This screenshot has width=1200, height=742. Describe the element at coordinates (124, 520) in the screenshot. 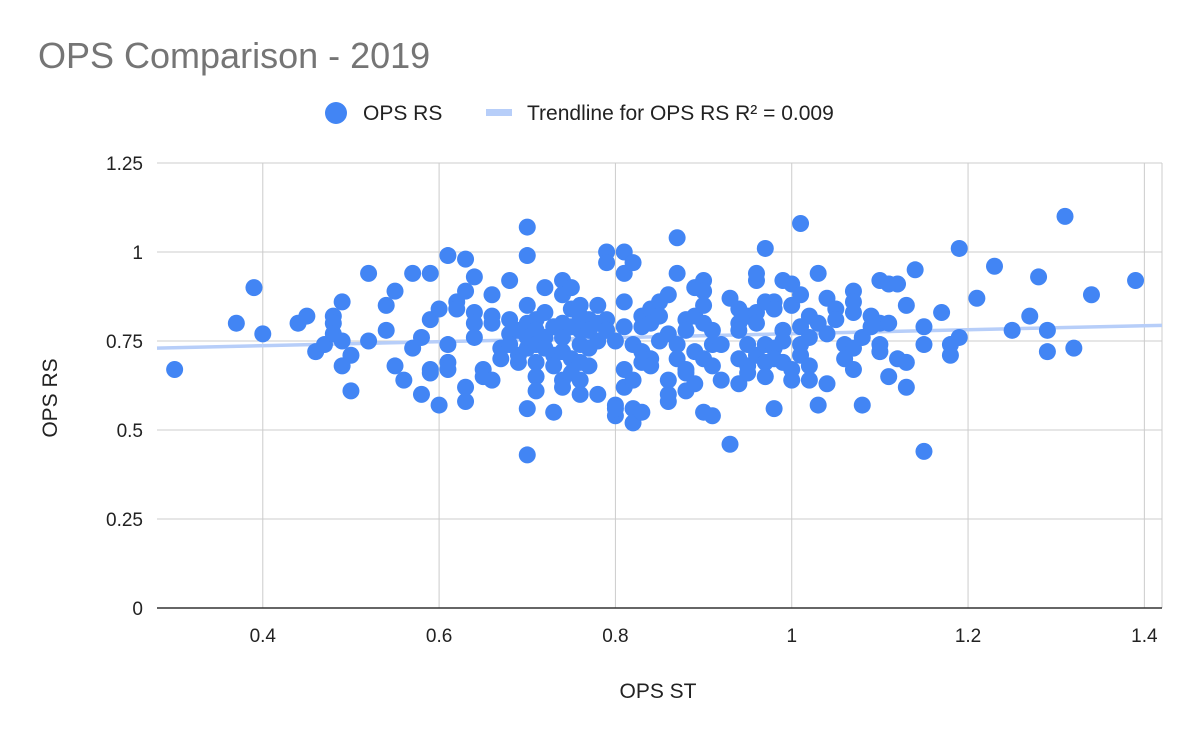

I see `y-tick-label-1: 0.25` at that location.